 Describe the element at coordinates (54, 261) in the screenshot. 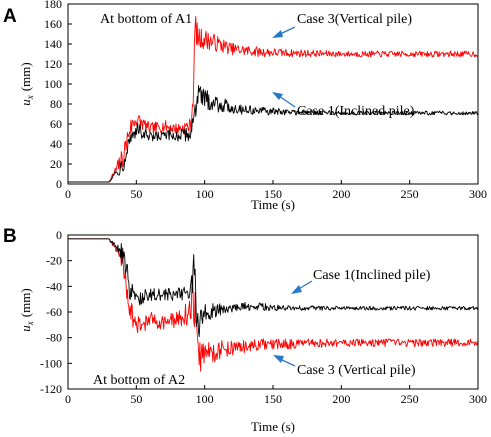

I see `panel-b-y-tick-label: -20` at that location.